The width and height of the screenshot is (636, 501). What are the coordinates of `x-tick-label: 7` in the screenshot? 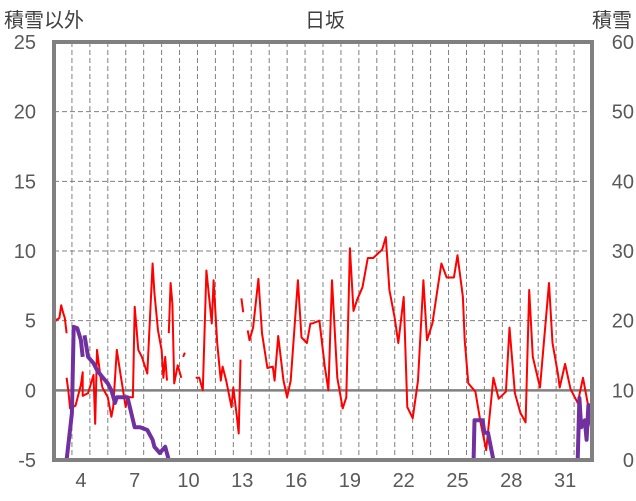 It's located at (134, 481).